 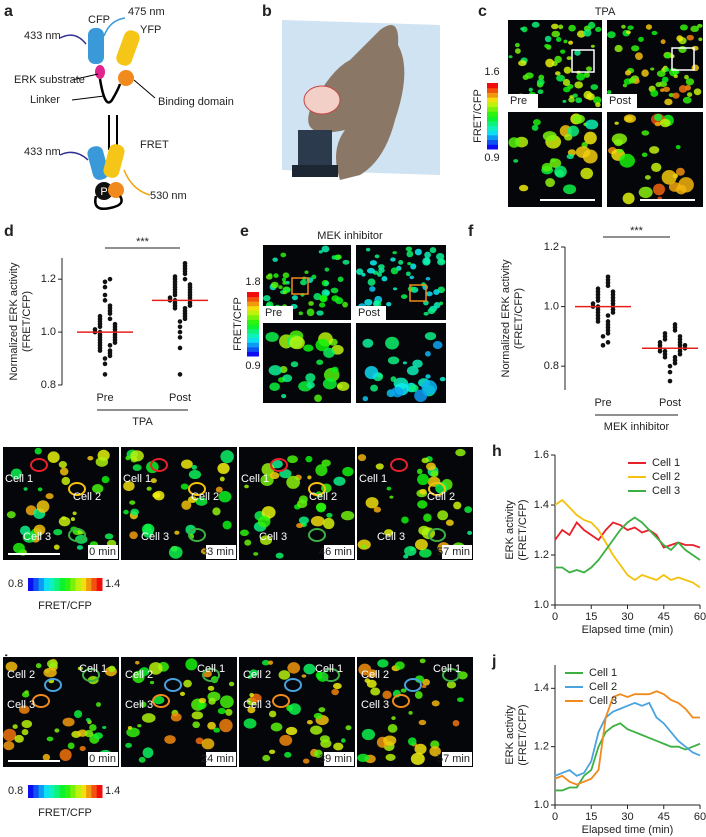 What do you see at coordinates (551, 306) in the screenshot?
I see `y-tick-label: 1.0` at bounding box center [551, 306].